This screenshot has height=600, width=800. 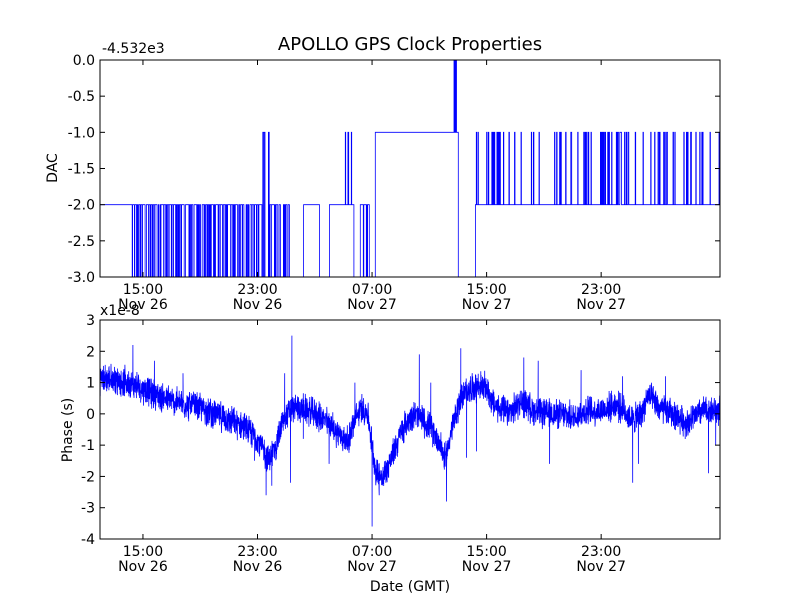 What do you see at coordinates (372, 552) in the screenshot?
I see `phase-xtick-time-label: 07:00` at bounding box center [372, 552].